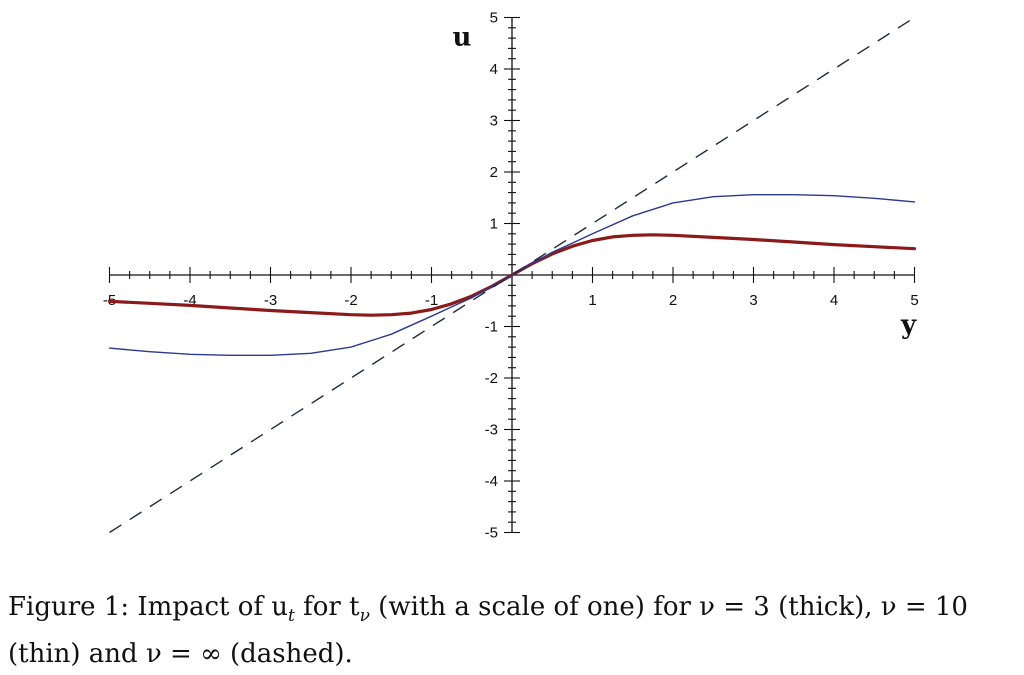 This screenshot has height=675, width=1024. I want to click on x-tick-label: -1, so click(431, 300).